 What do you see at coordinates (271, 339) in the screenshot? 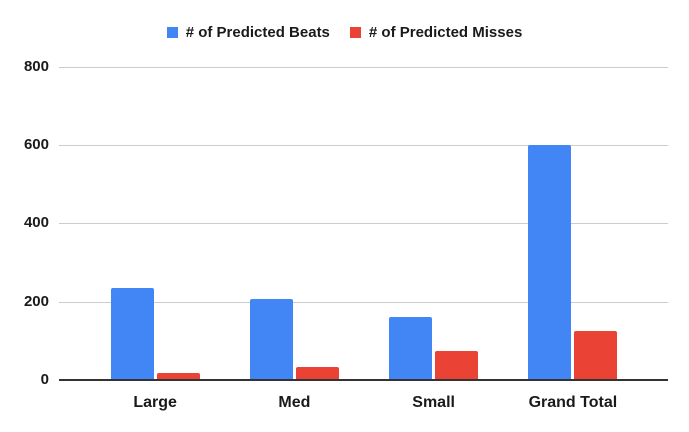
I see `bar-of-predicted-beats-med` at bounding box center [271, 339].